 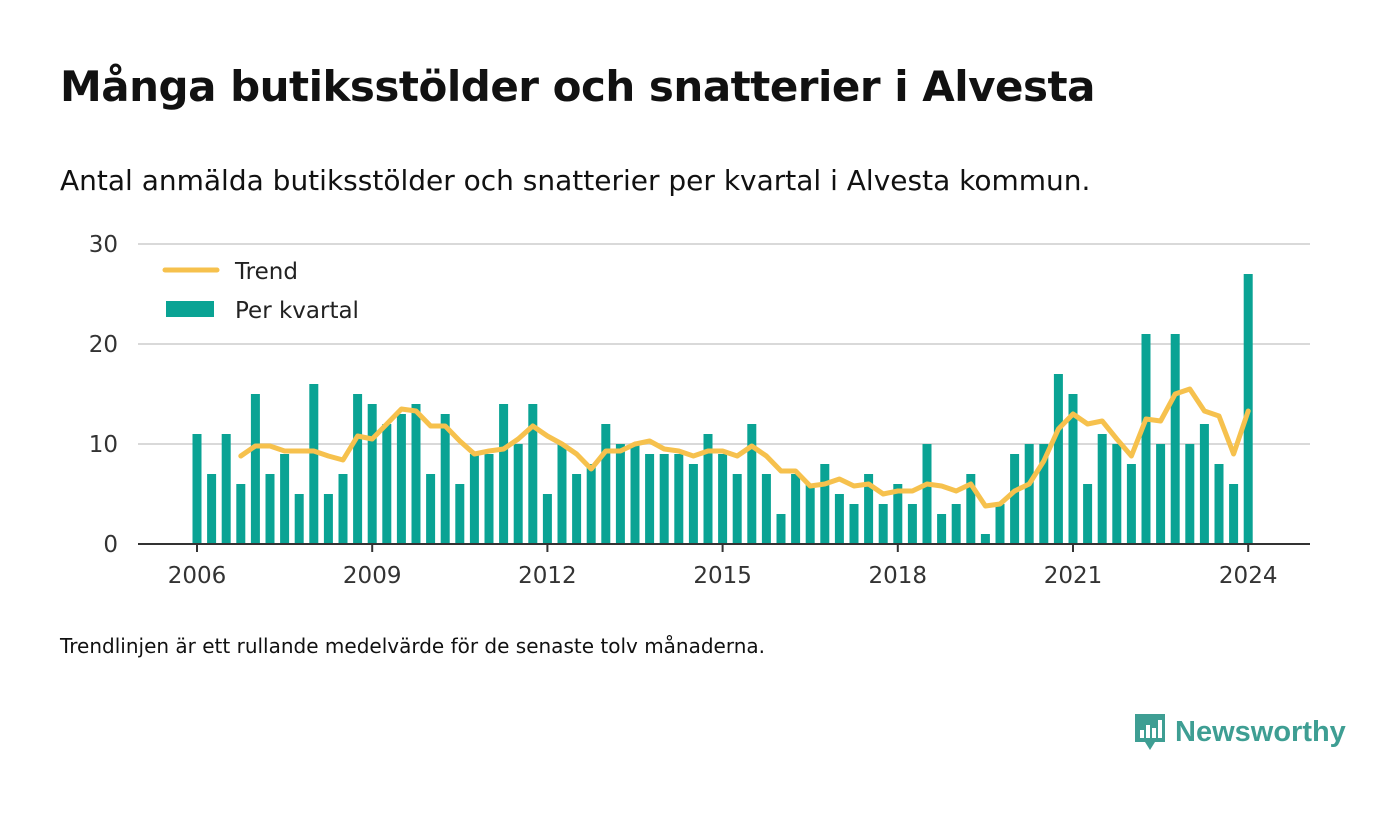 What do you see at coordinates (1150, 732) in the screenshot?
I see `newsworthy-logo-icon` at bounding box center [1150, 732].